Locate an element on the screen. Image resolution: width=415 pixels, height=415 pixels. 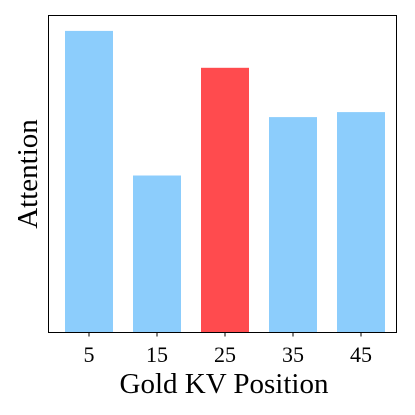
x-ticks-group: 5 15 25 35 45 is located at coordinates (228, 349).